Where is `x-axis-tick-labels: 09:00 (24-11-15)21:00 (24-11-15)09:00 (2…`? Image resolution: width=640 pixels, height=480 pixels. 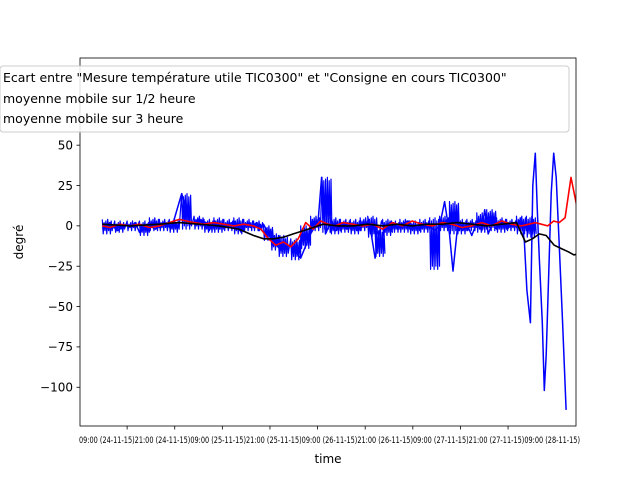 x-axis-tick-labels: 09:00 (24-11-15)21:00 (24-11-15)09:00 (2… is located at coordinates (329, 441).